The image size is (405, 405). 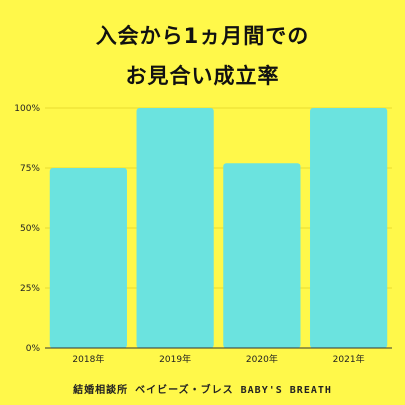 What do you see at coordinates (30, 169) in the screenshot?
I see `y-tick-label: 75%` at bounding box center [30, 169].